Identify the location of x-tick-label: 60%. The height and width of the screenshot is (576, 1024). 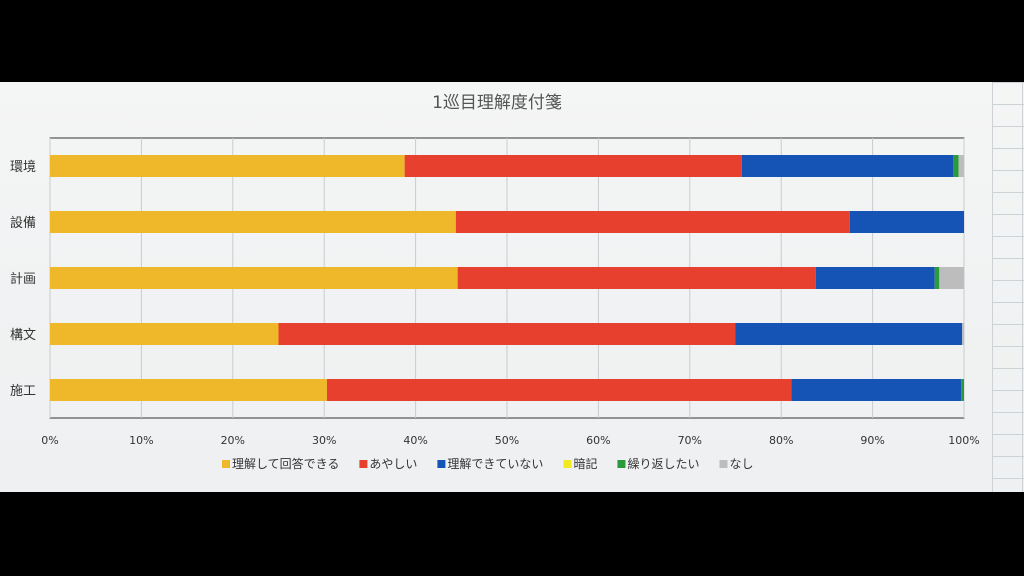
(598, 440).